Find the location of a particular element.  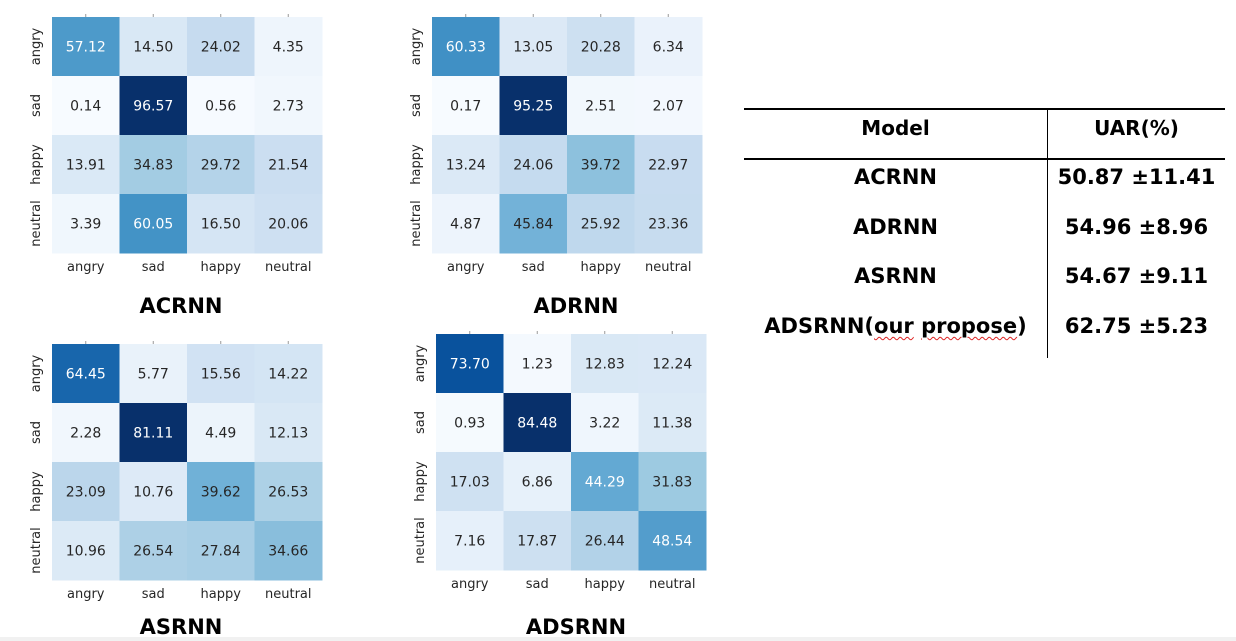

model-name-close-paren: ) is located at coordinates (1022, 326).